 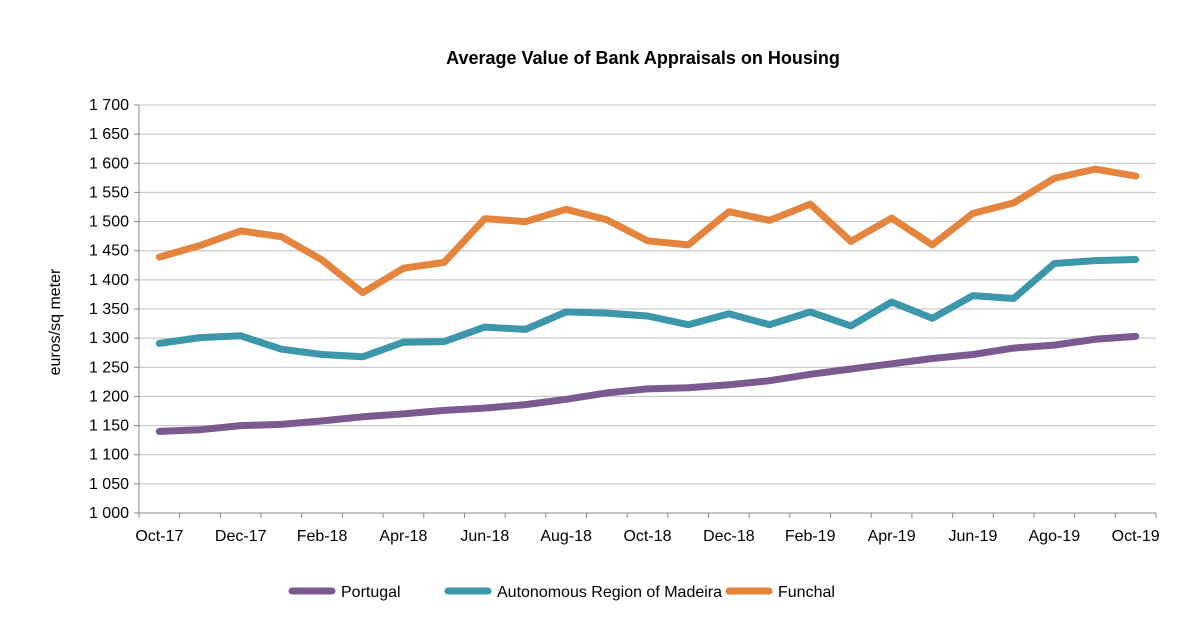 What do you see at coordinates (566, 536) in the screenshot?
I see `x-tick-label: Aug-18` at bounding box center [566, 536].